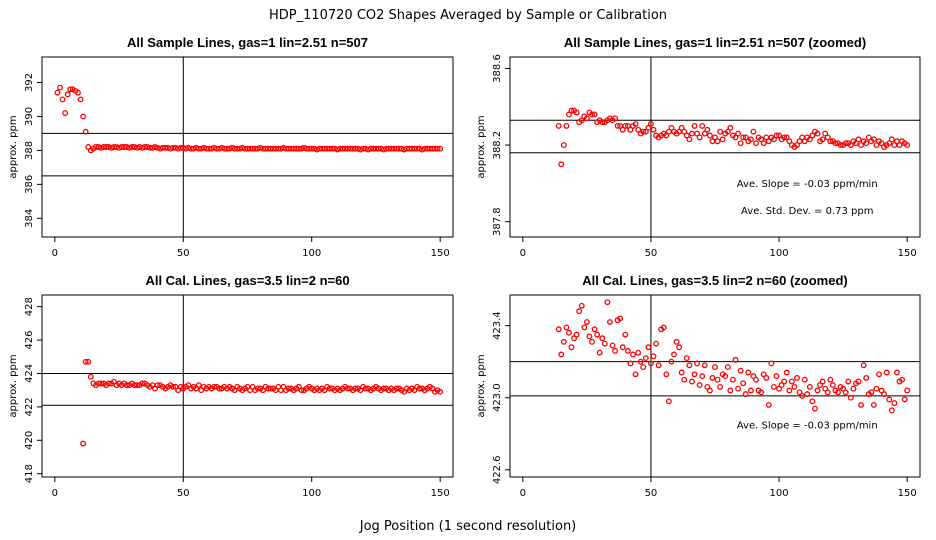  Describe the element at coordinates (497, 397) in the screenshot. I see `y-tick-label: 423.0` at that location.